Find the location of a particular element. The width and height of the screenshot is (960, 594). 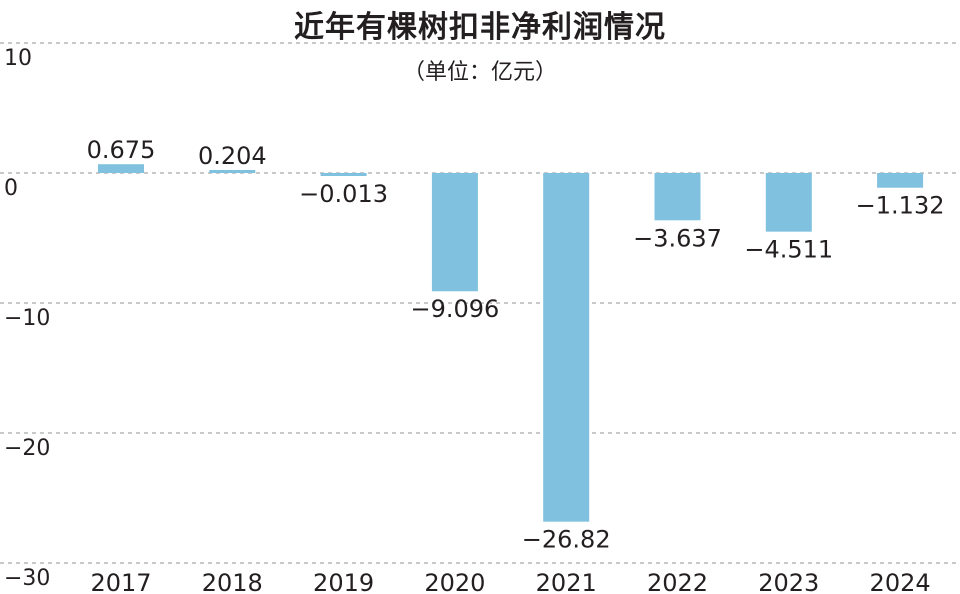

data-label: −26.82 is located at coordinates (566, 540).